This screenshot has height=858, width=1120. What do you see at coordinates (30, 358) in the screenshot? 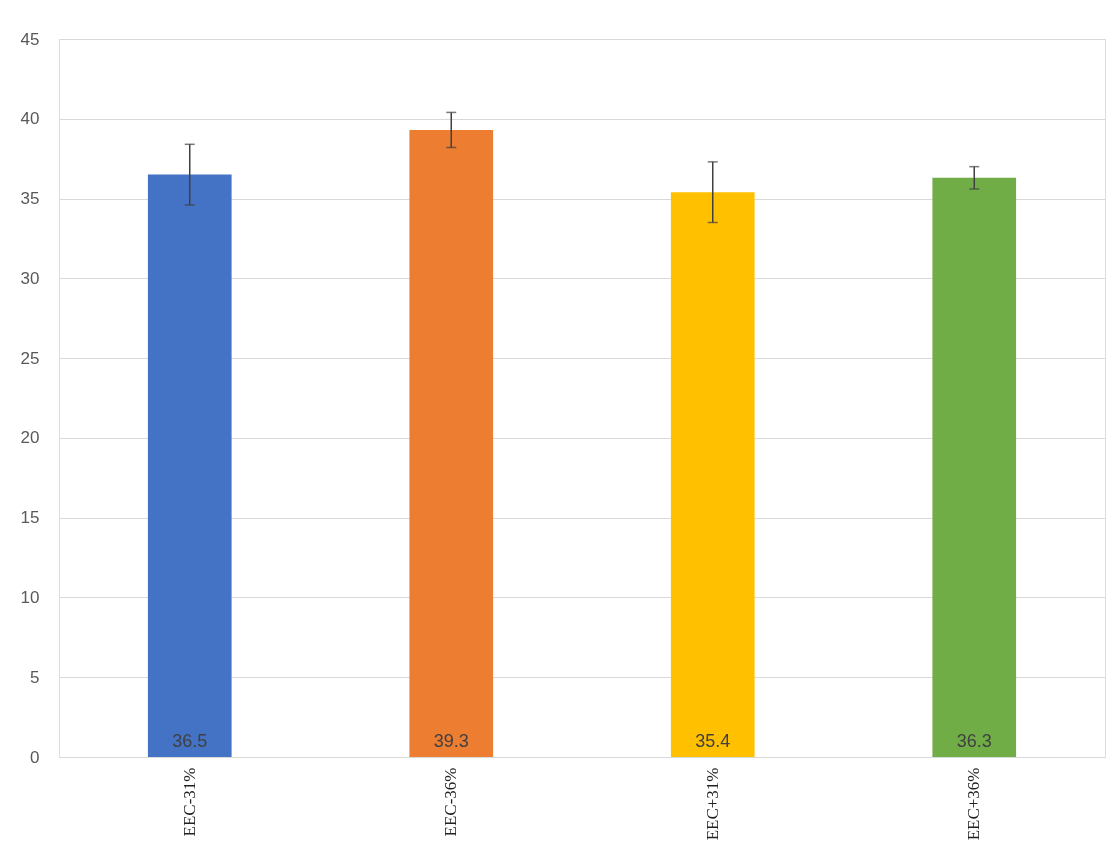
I see `y-tick-label: 25` at bounding box center [30, 358].